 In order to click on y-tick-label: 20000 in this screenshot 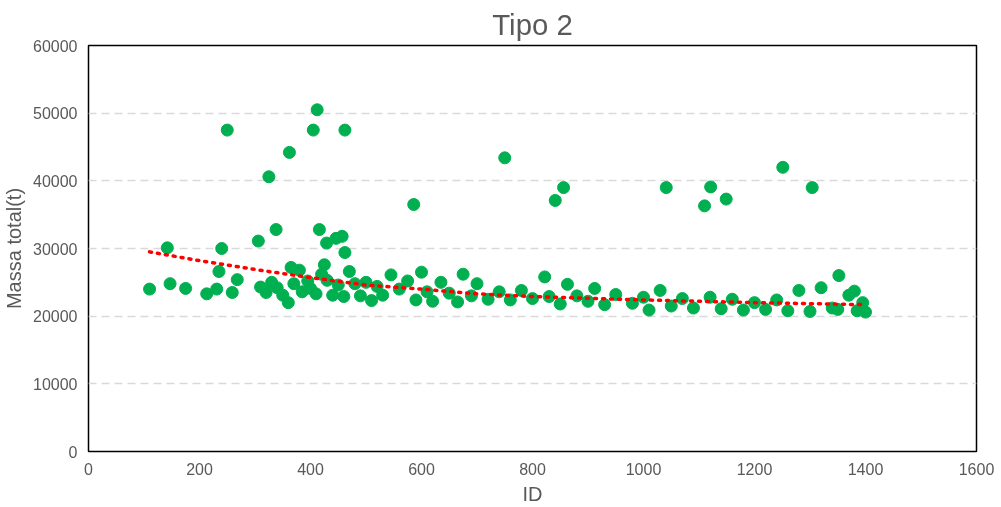, I will do `click(55, 317)`.